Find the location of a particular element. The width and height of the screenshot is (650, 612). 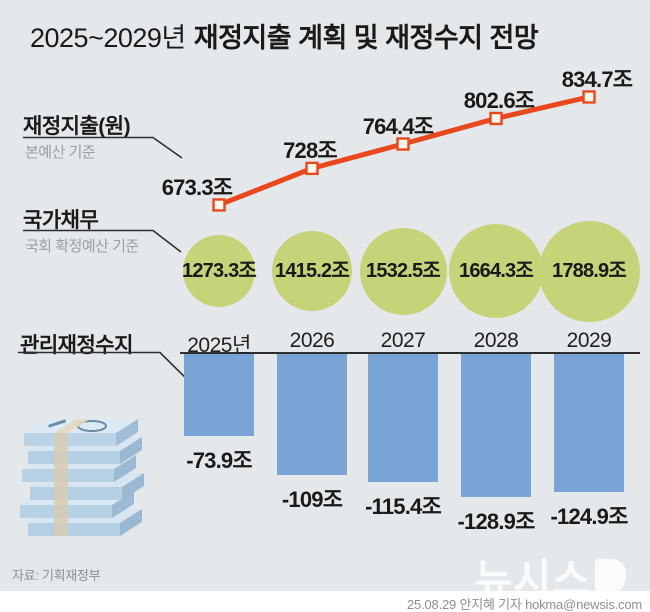

expenditure-value-label: 834.7조 is located at coordinates (597, 79).